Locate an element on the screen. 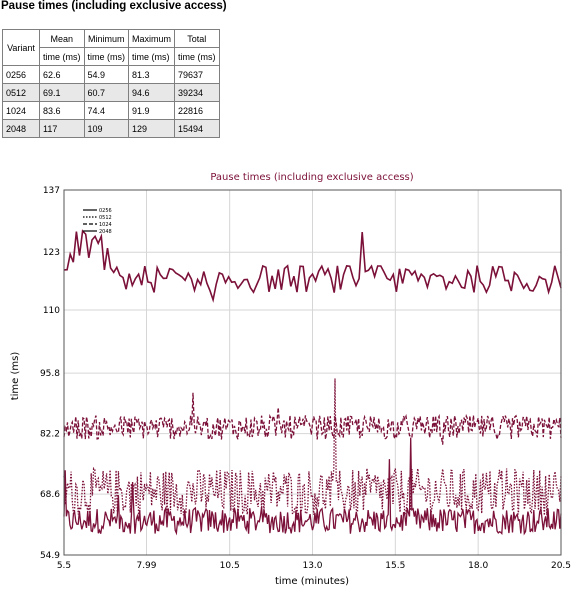 The image size is (572, 589). y-axis-label: time (ms) is located at coordinates (15, 376).